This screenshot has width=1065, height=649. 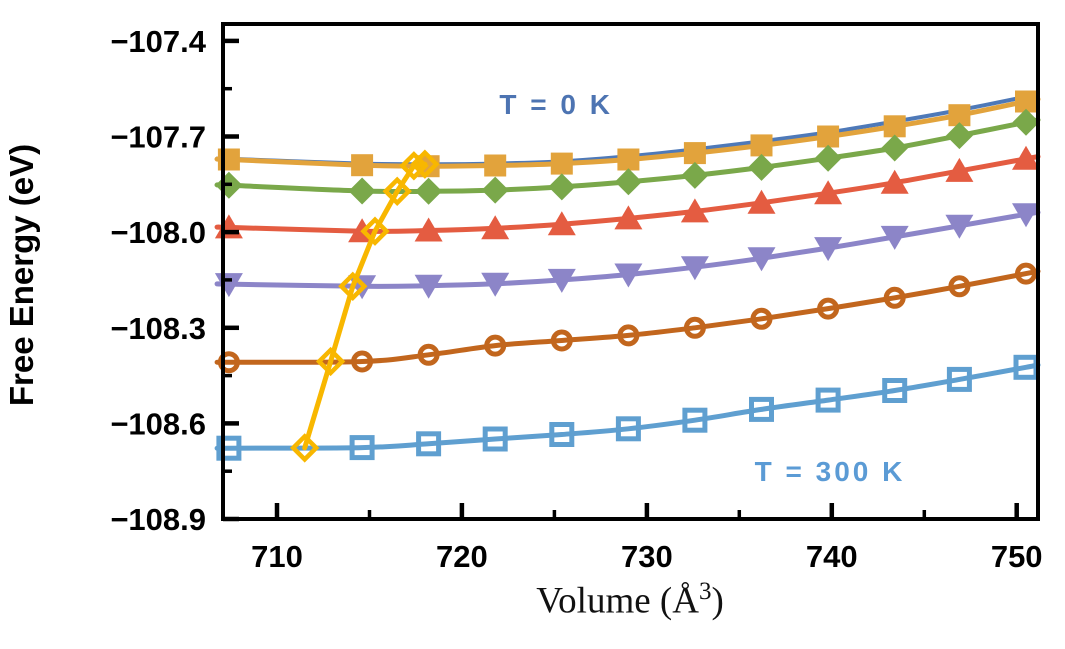 I want to click on y-tick-label: −107.7, so click(x=158, y=137).